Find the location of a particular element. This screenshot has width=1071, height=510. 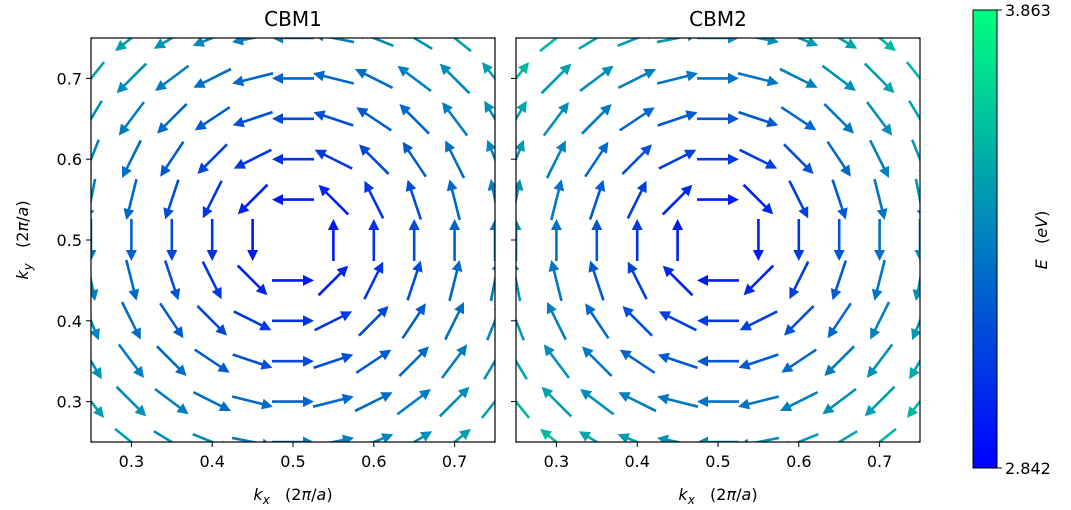

x-axis-label: kx (2π/a) is located at coordinates (717, 496).